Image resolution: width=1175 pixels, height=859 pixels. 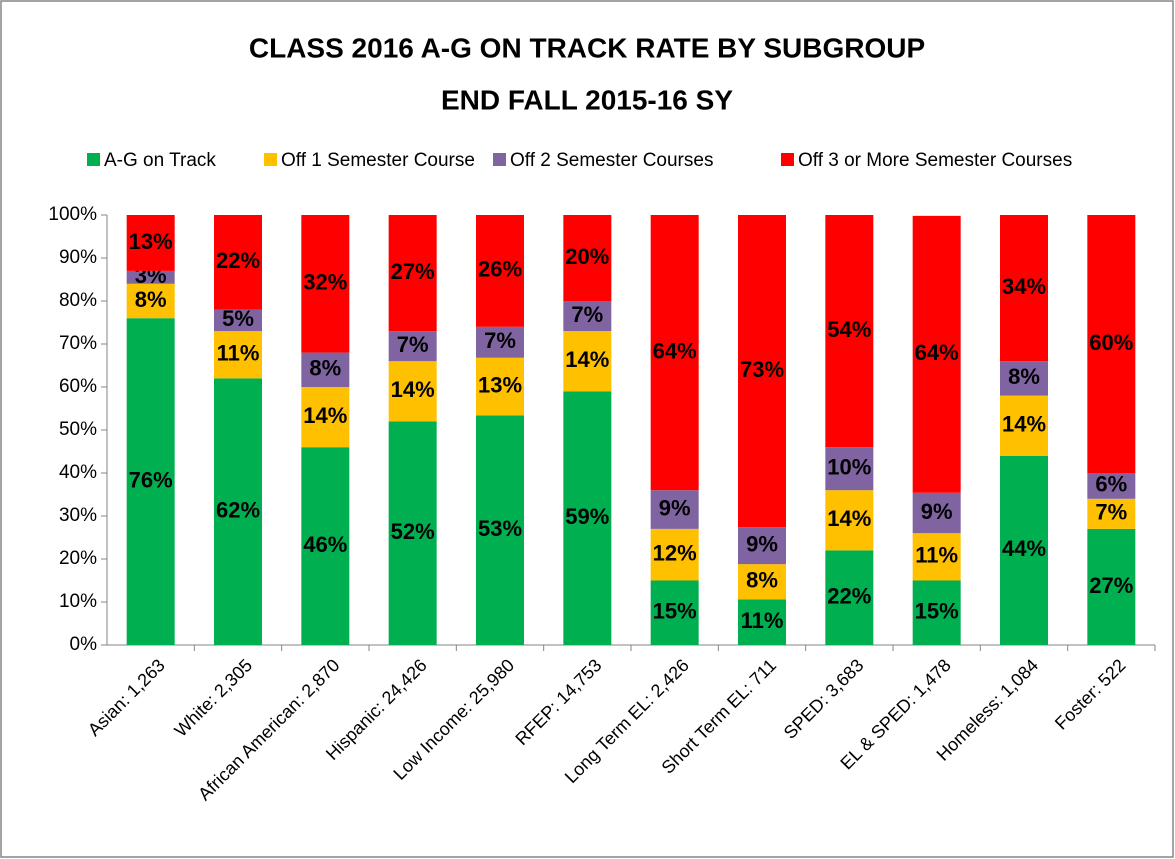 I want to click on legend-label: Off 2 Semester Courses, so click(x=611, y=160).